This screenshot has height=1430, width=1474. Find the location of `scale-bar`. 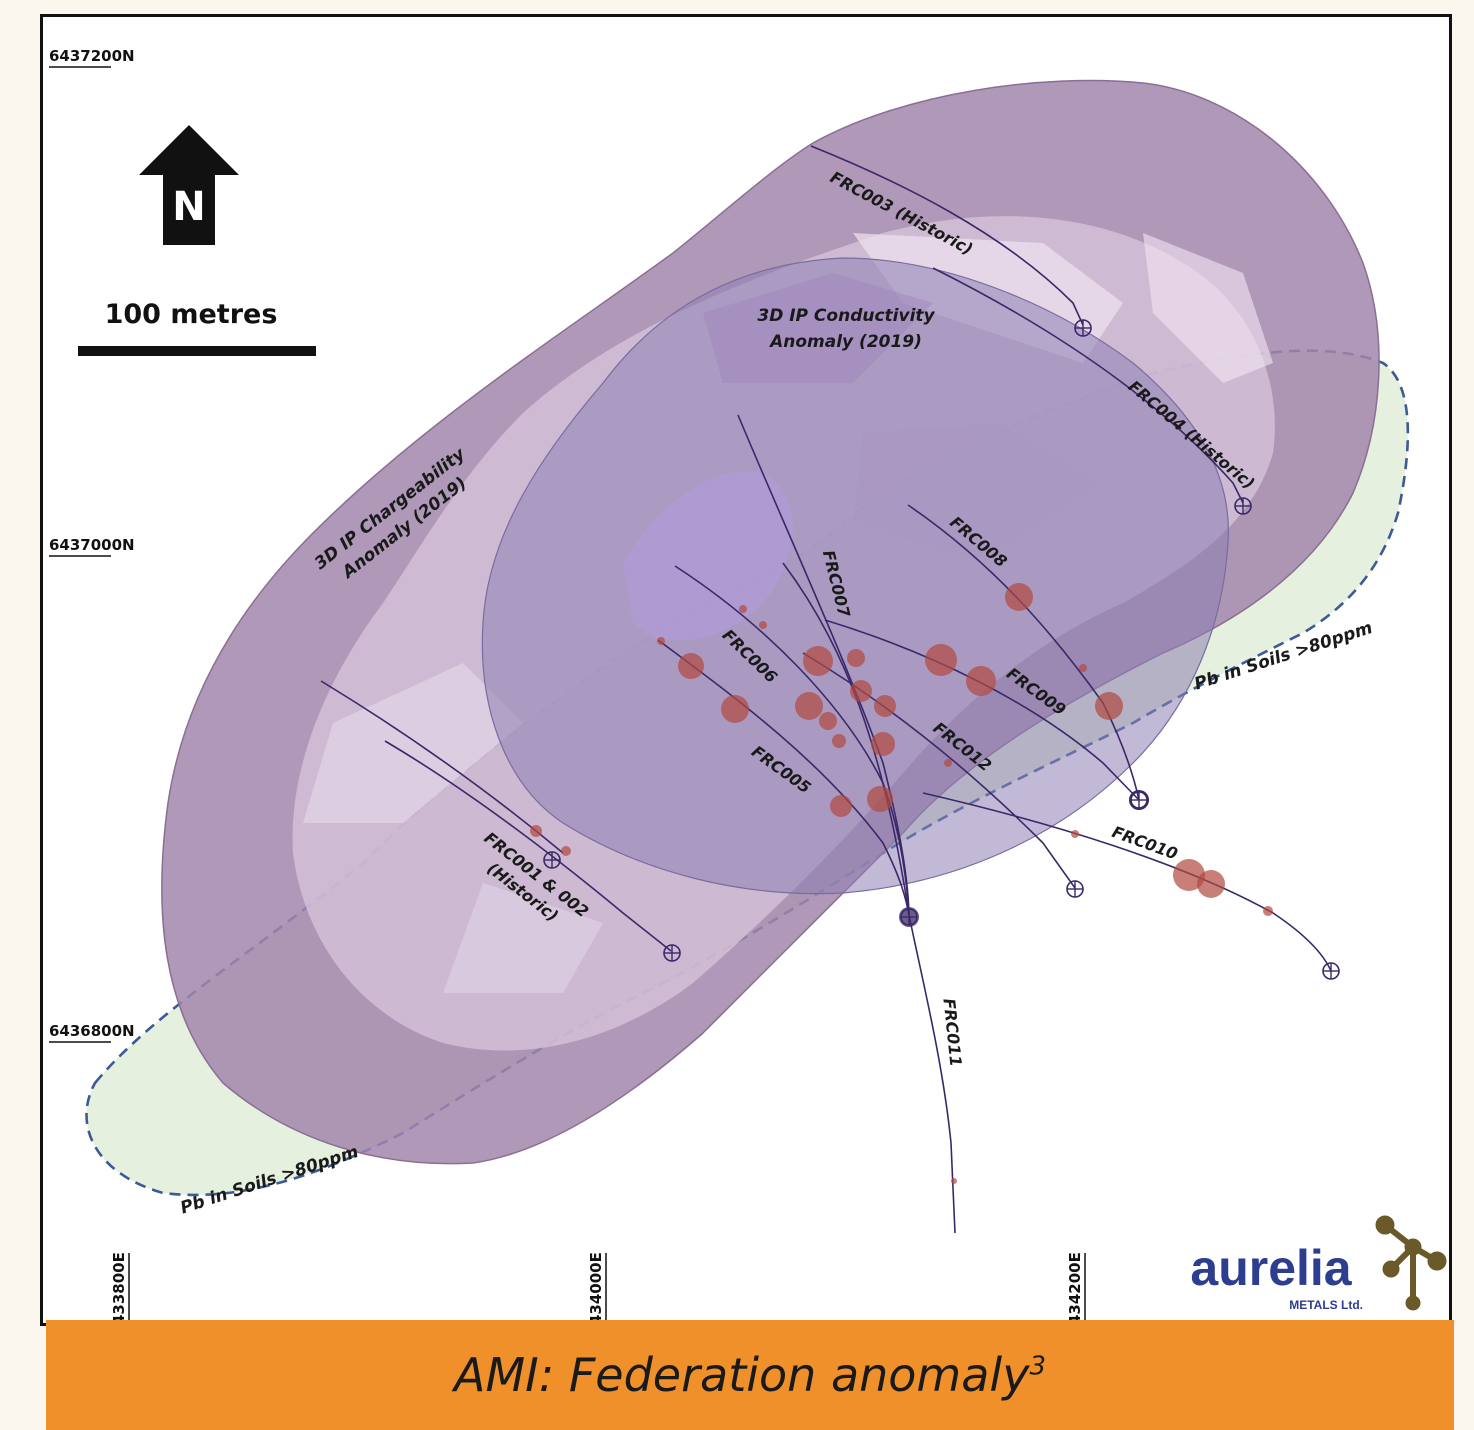

scale-bar is located at coordinates (197, 351).